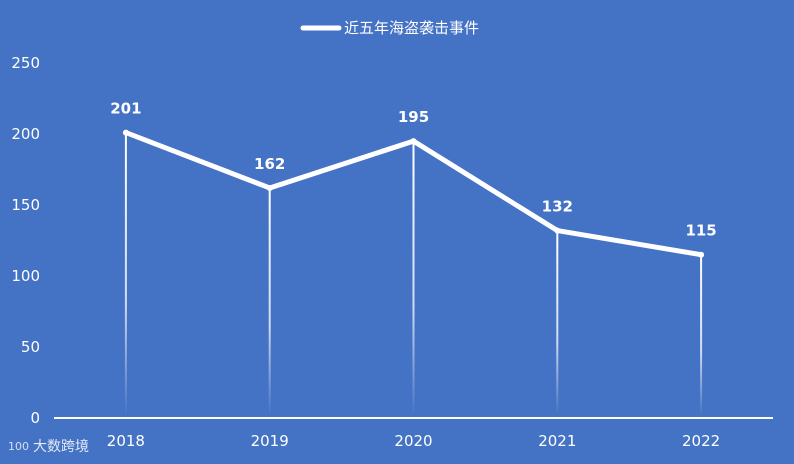 This screenshot has width=794, height=464. I want to click on x-tick-label: 2018, so click(126, 441).